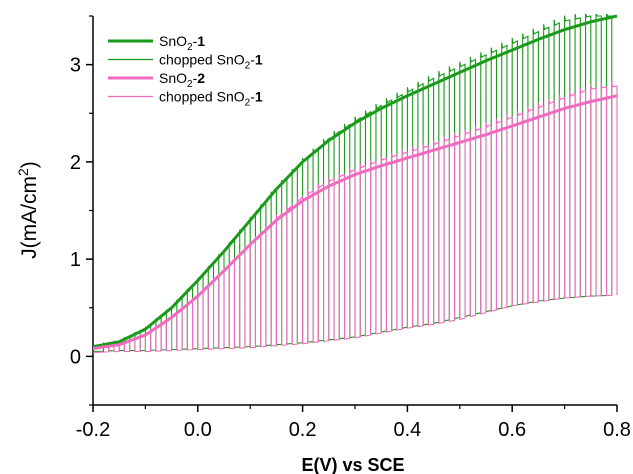 The height and width of the screenshot is (474, 633). I want to click on y-tick-label: 0, so click(75, 357).